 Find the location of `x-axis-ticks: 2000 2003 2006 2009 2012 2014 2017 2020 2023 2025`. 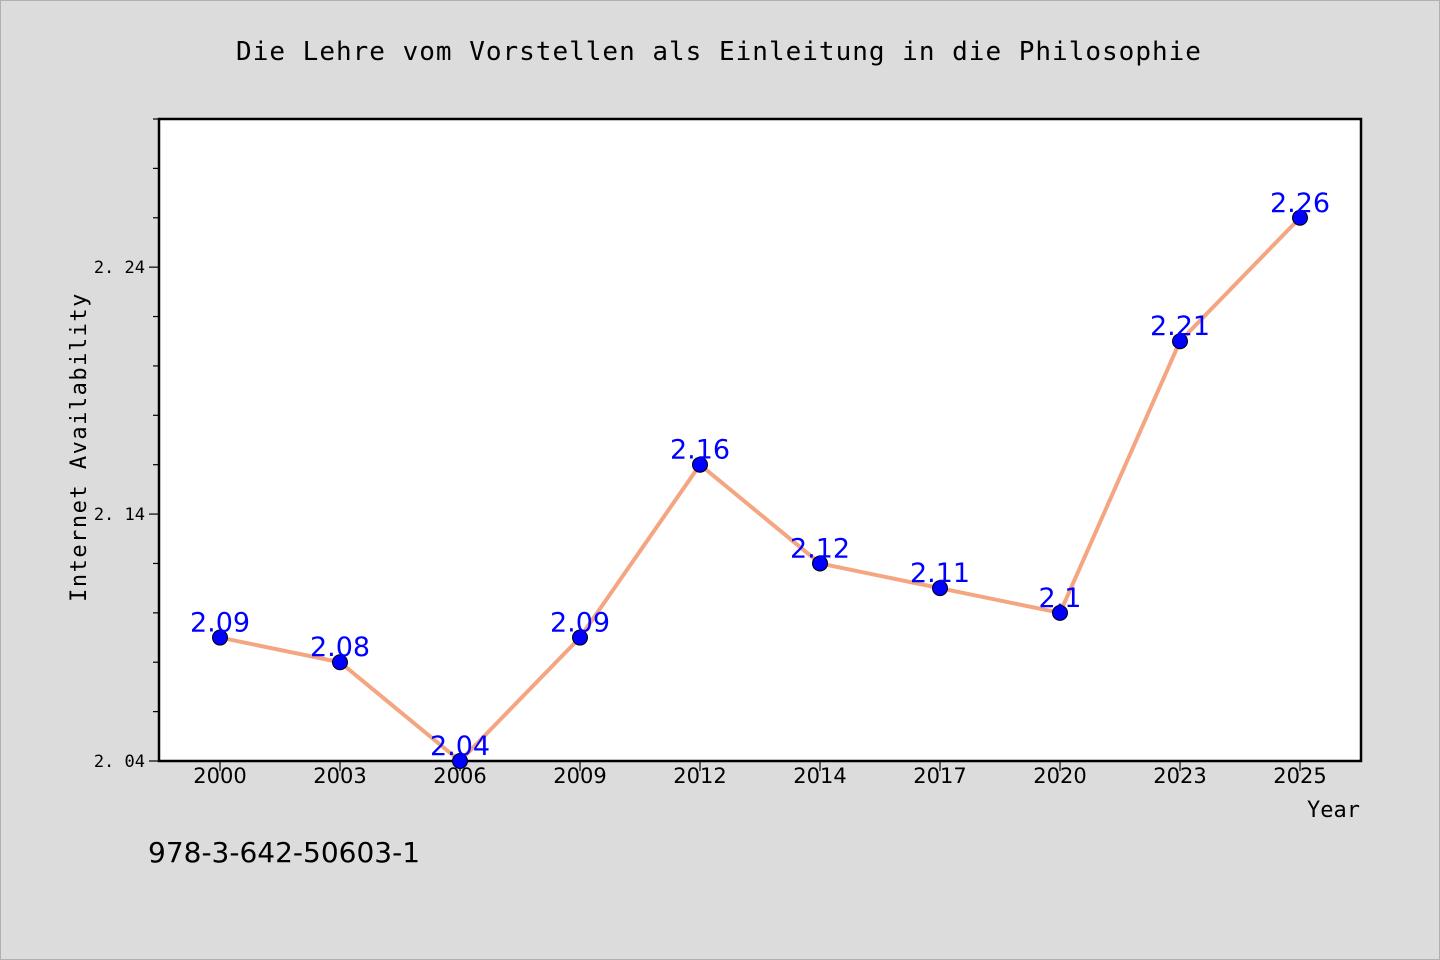

x-axis-ticks: 2000 2003 2006 2009 2012 2014 2017 2020 2023 2025 is located at coordinates (760, 774).